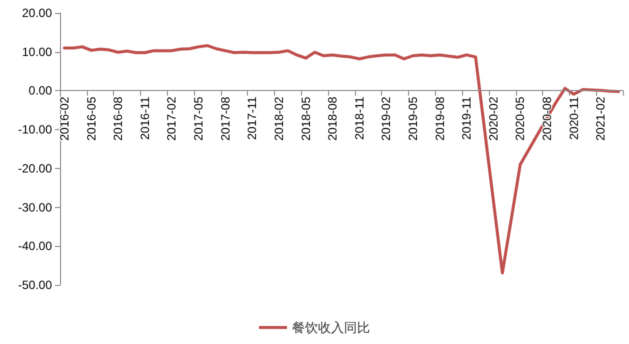 The height and width of the screenshot is (344, 629). Describe the element at coordinates (439, 118) in the screenshot. I see `x-tick-label: 2019-08` at that location.